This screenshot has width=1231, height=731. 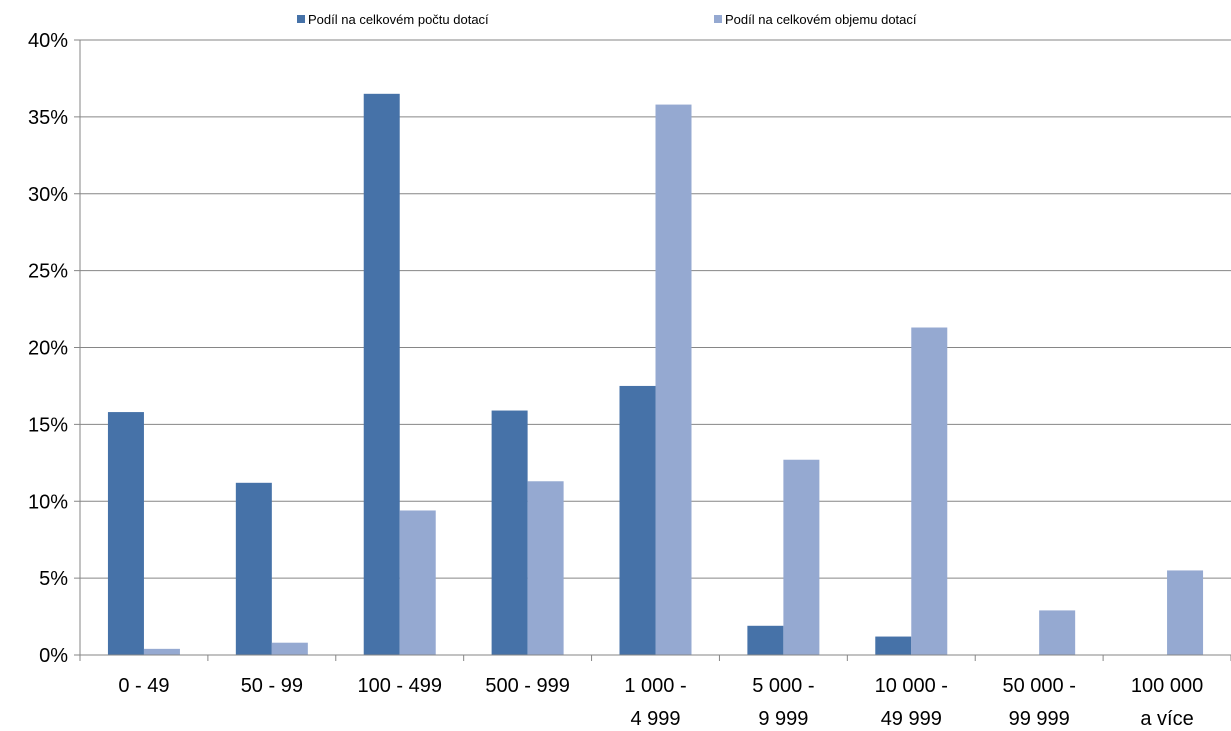 What do you see at coordinates (1166, 719) in the screenshot?
I see `x-tick-label: a více` at bounding box center [1166, 719].